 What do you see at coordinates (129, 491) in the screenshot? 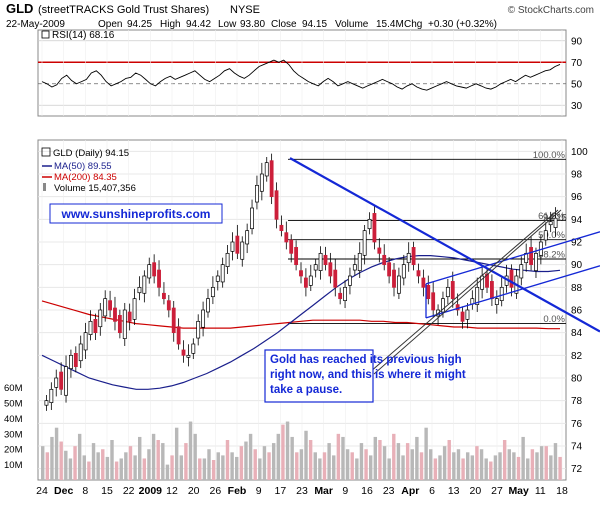
I see `x-tick-label: 22` at bounding box center [129, 491].